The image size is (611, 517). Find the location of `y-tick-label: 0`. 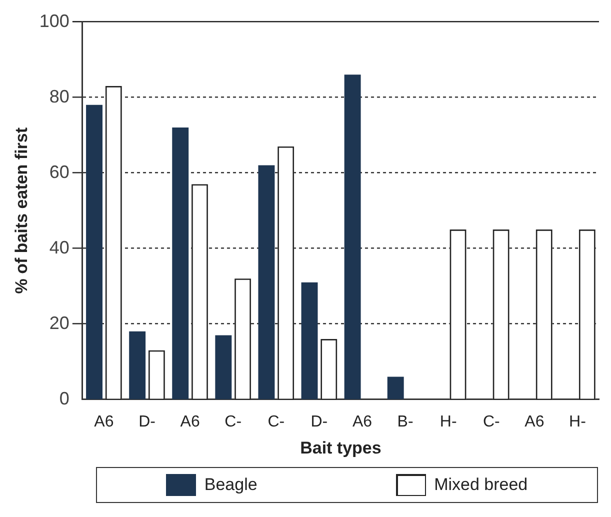

y-tick-label: 0 is located at coordinates (64, 398).